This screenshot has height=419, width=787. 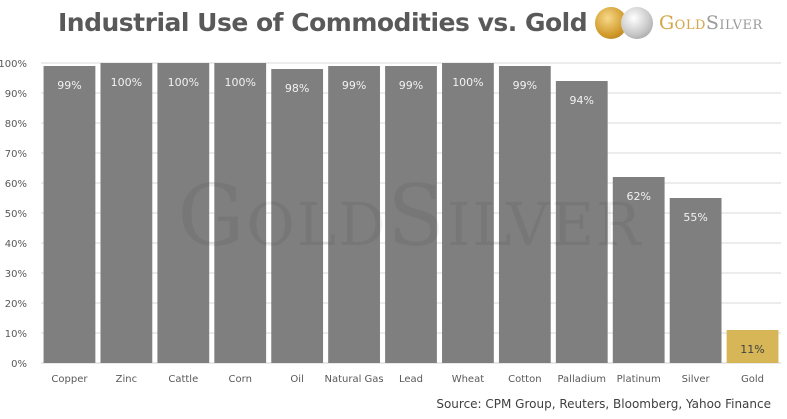 What do you see at coordinates (734, 23) in the screenshot?
I see `logo-text-silver: Silver` at bounding box center [734, 23].